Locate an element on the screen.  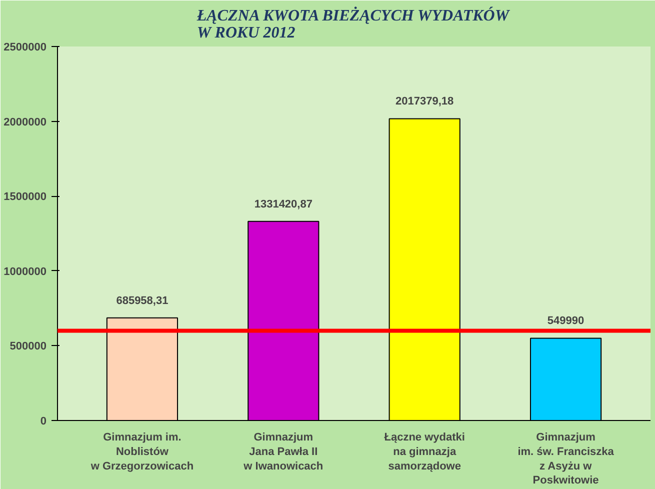
x-tick-label: Gimnazjum Jana Pawła II w Iwanowicach is located at coordinates (283, 452).